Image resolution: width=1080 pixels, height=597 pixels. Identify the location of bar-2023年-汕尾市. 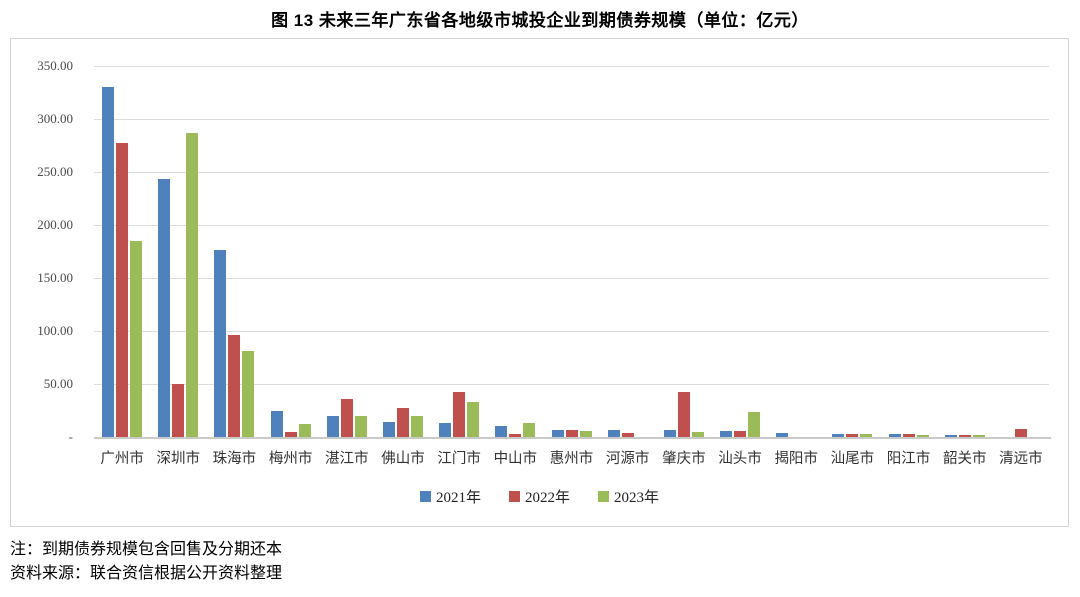
(866, 435).